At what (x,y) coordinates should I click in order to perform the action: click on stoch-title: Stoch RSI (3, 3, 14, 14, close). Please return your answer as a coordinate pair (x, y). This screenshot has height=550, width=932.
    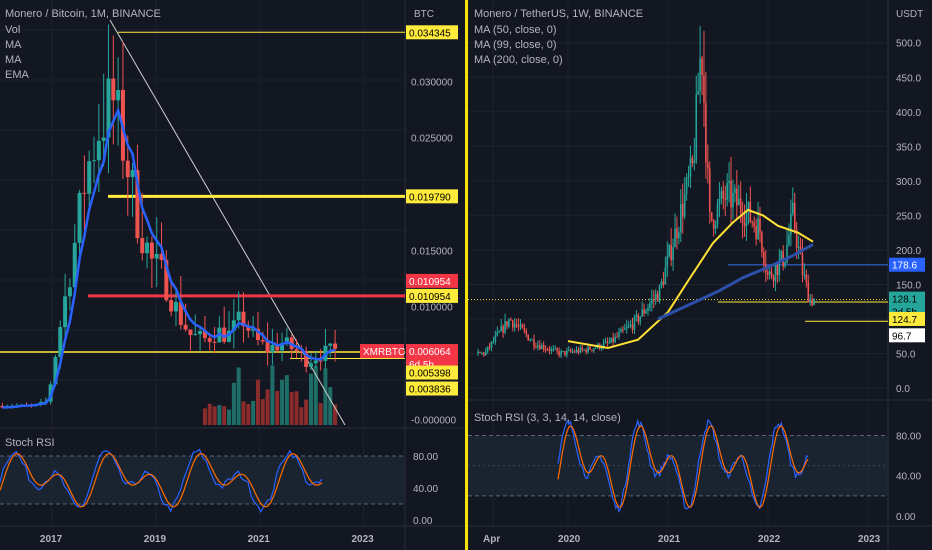
    Looking at the image, I should click on (547, 418).